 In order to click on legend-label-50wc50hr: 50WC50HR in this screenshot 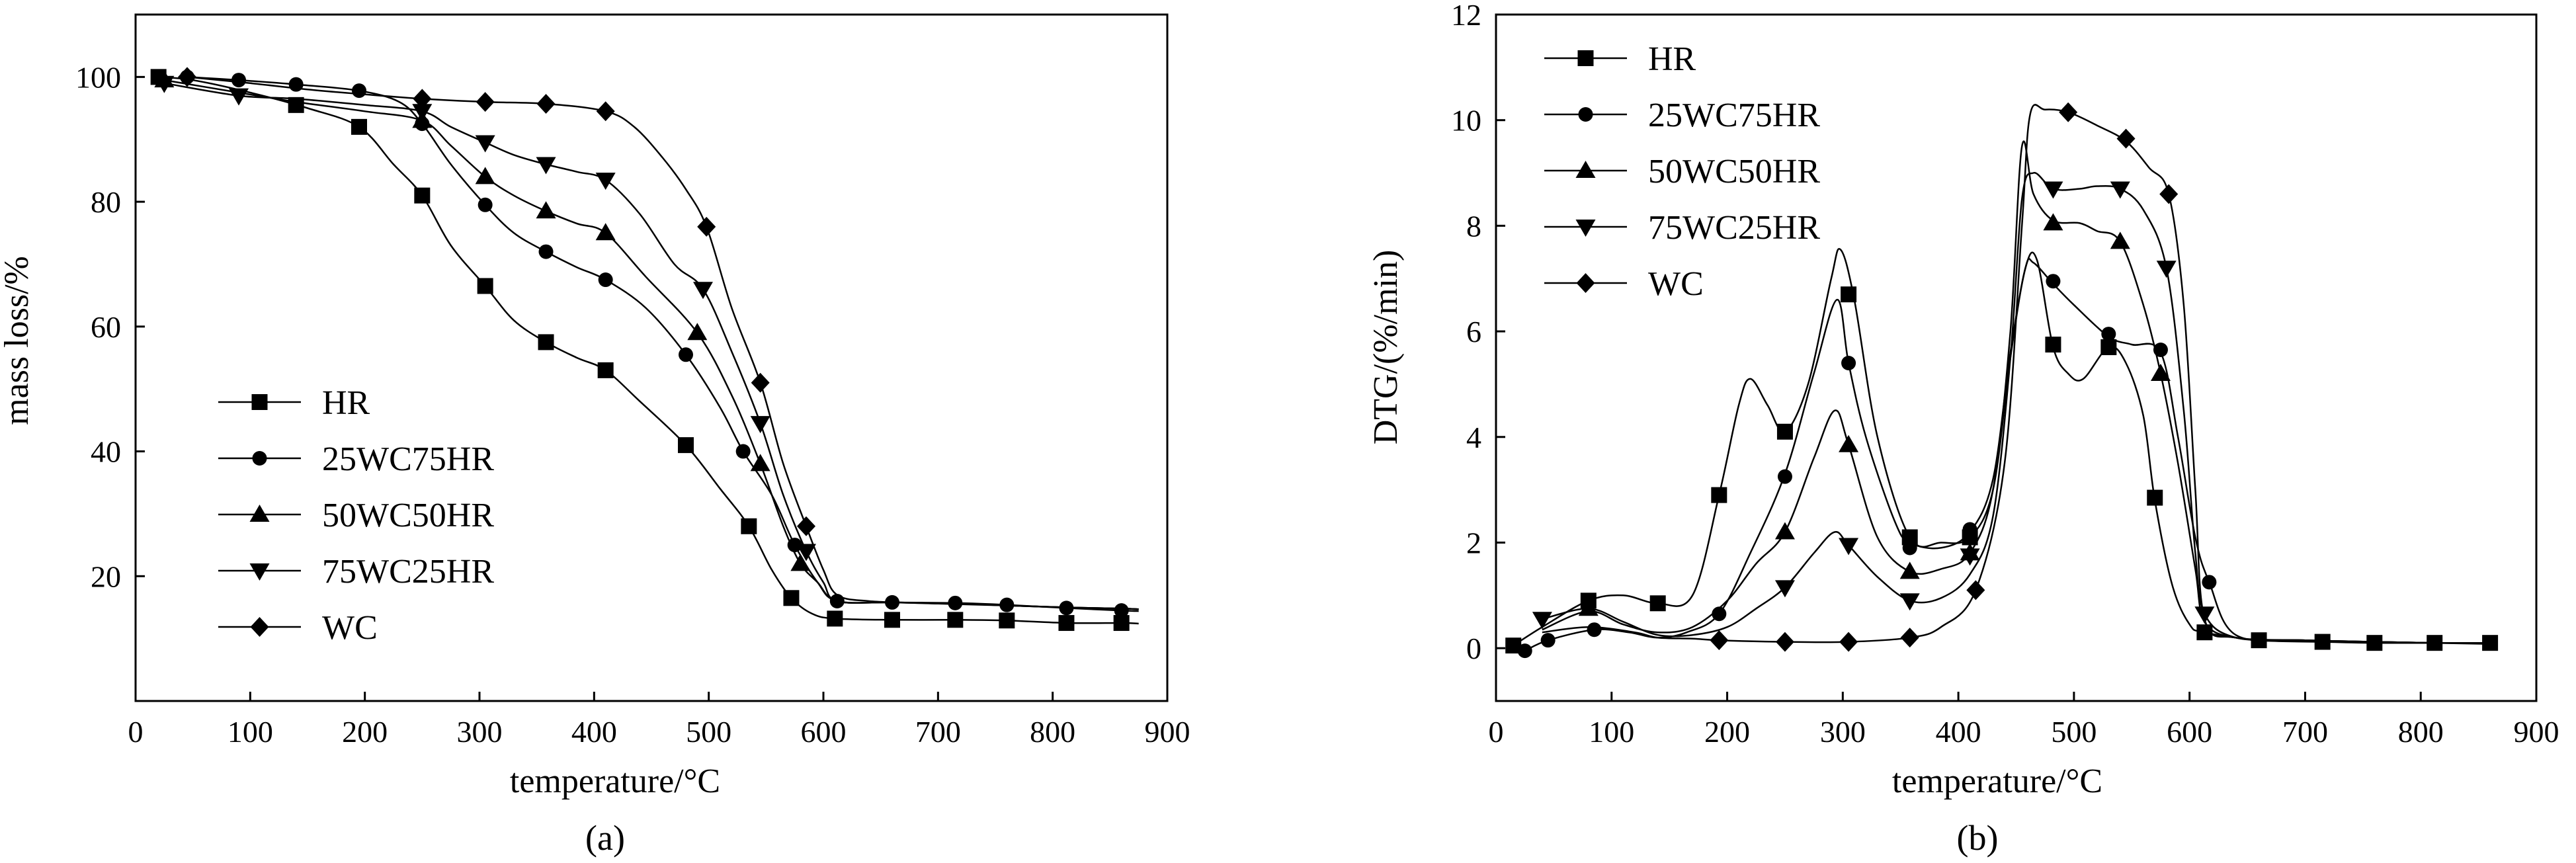, I will do `click(1734, 172)`.